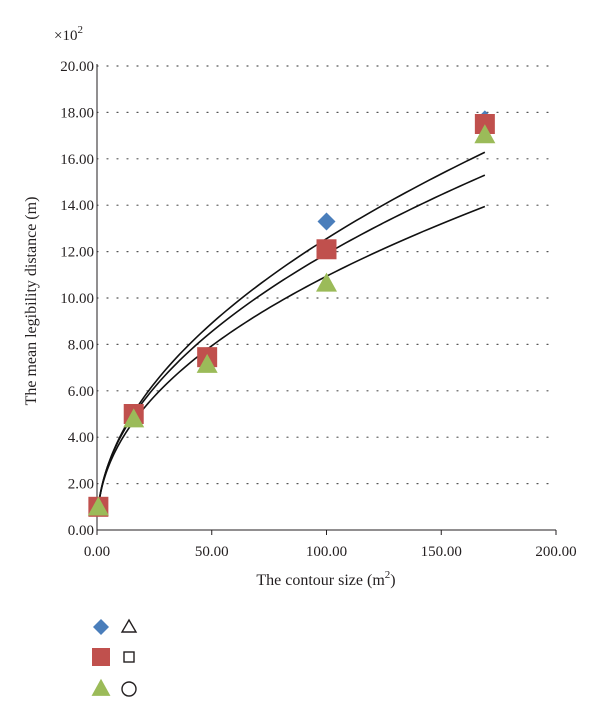  What do you see at coordinates (129, 689) in the screenshot?
I see `legend-circle-symbol` at bounding box center [129, 689].